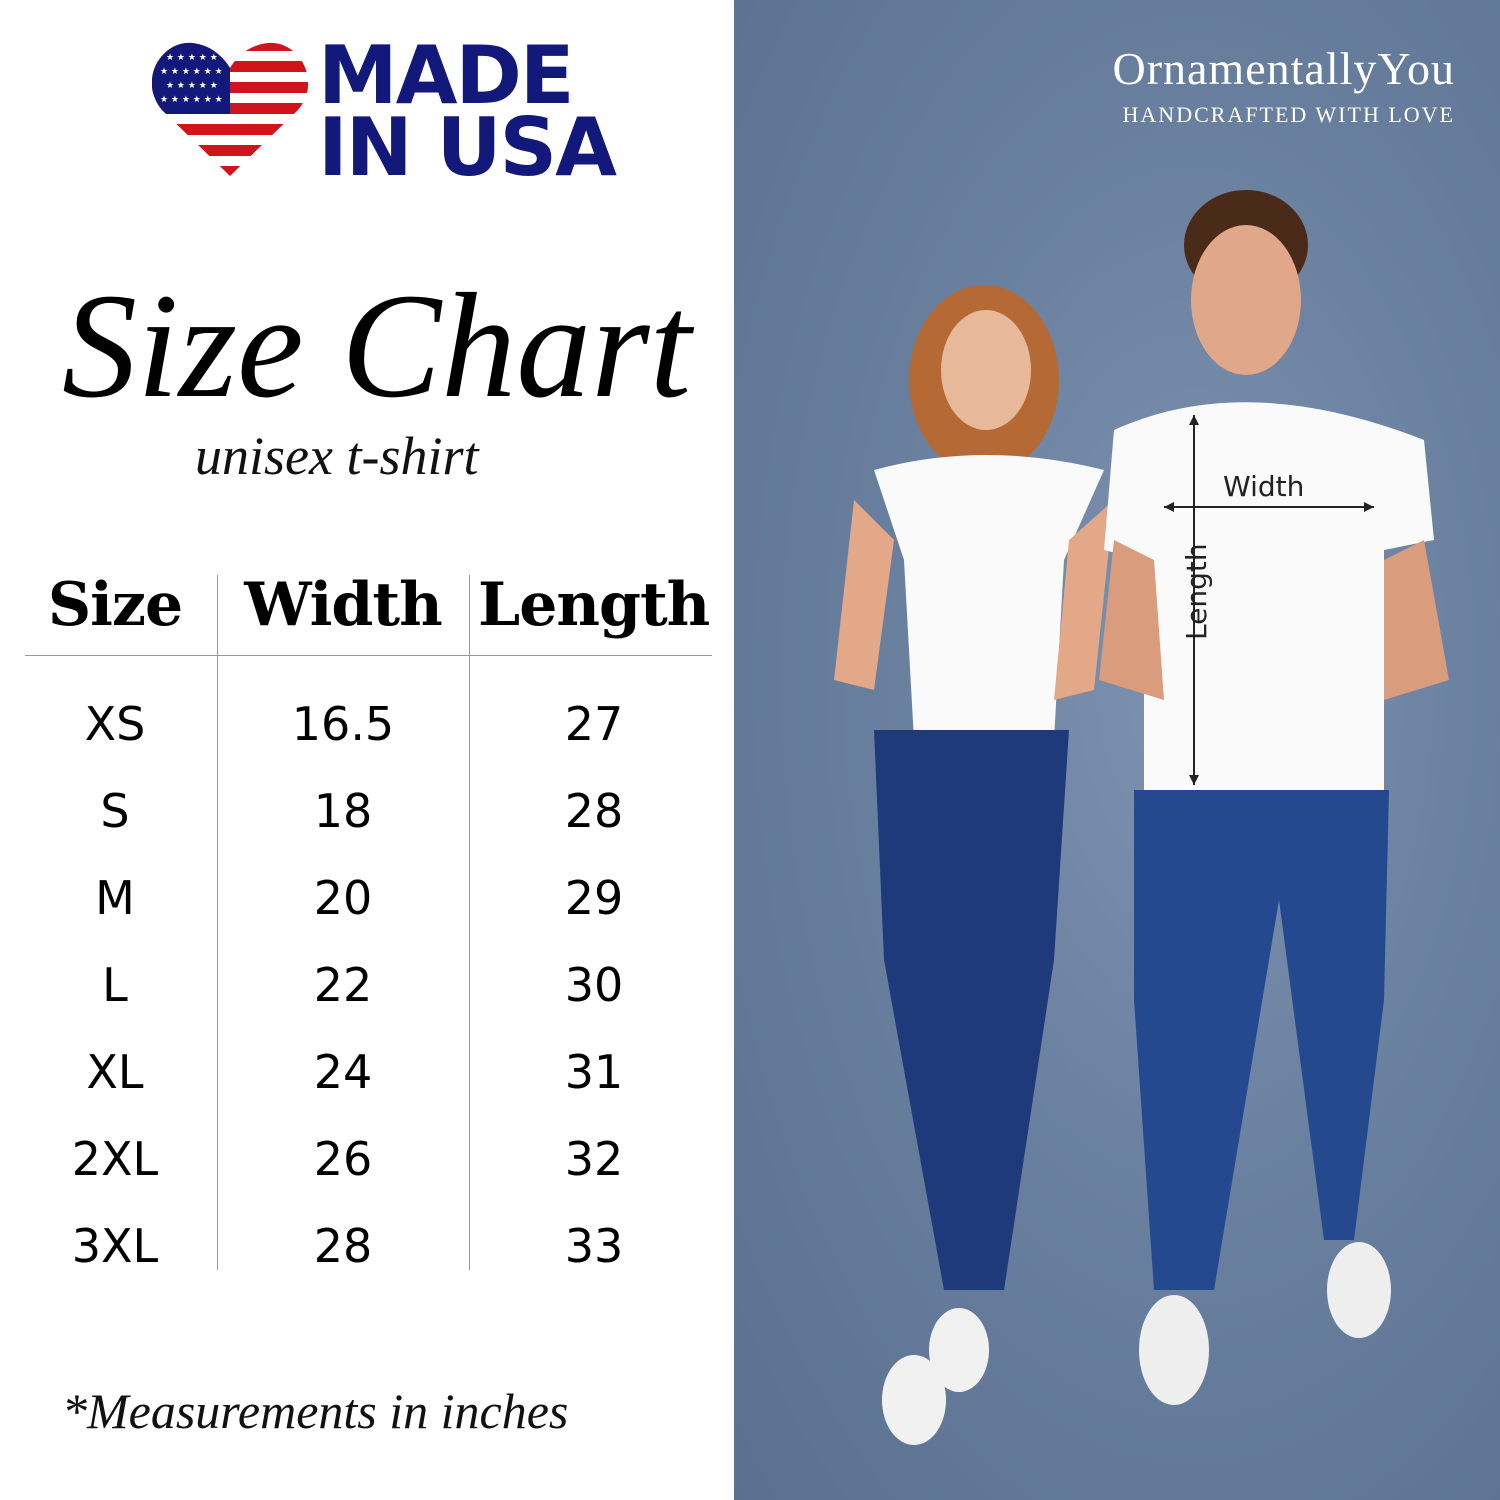  I want to click on width-cell: 16.5, so click(343, 724).